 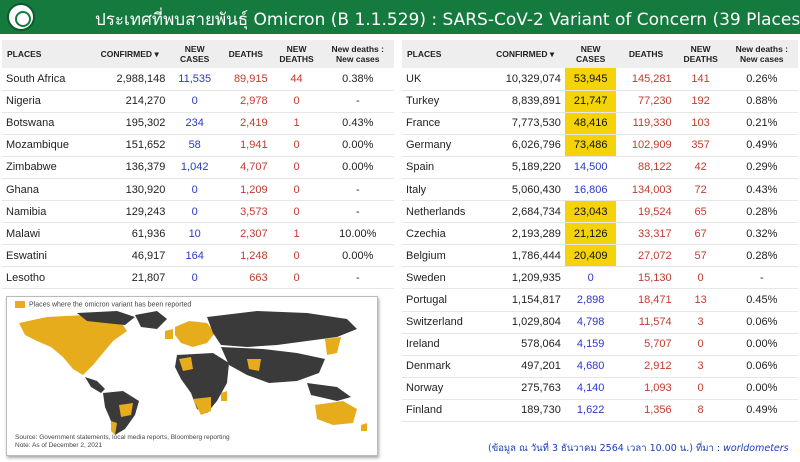 I want to click on cell-place: Nigeria, so click(x=46, y=101).